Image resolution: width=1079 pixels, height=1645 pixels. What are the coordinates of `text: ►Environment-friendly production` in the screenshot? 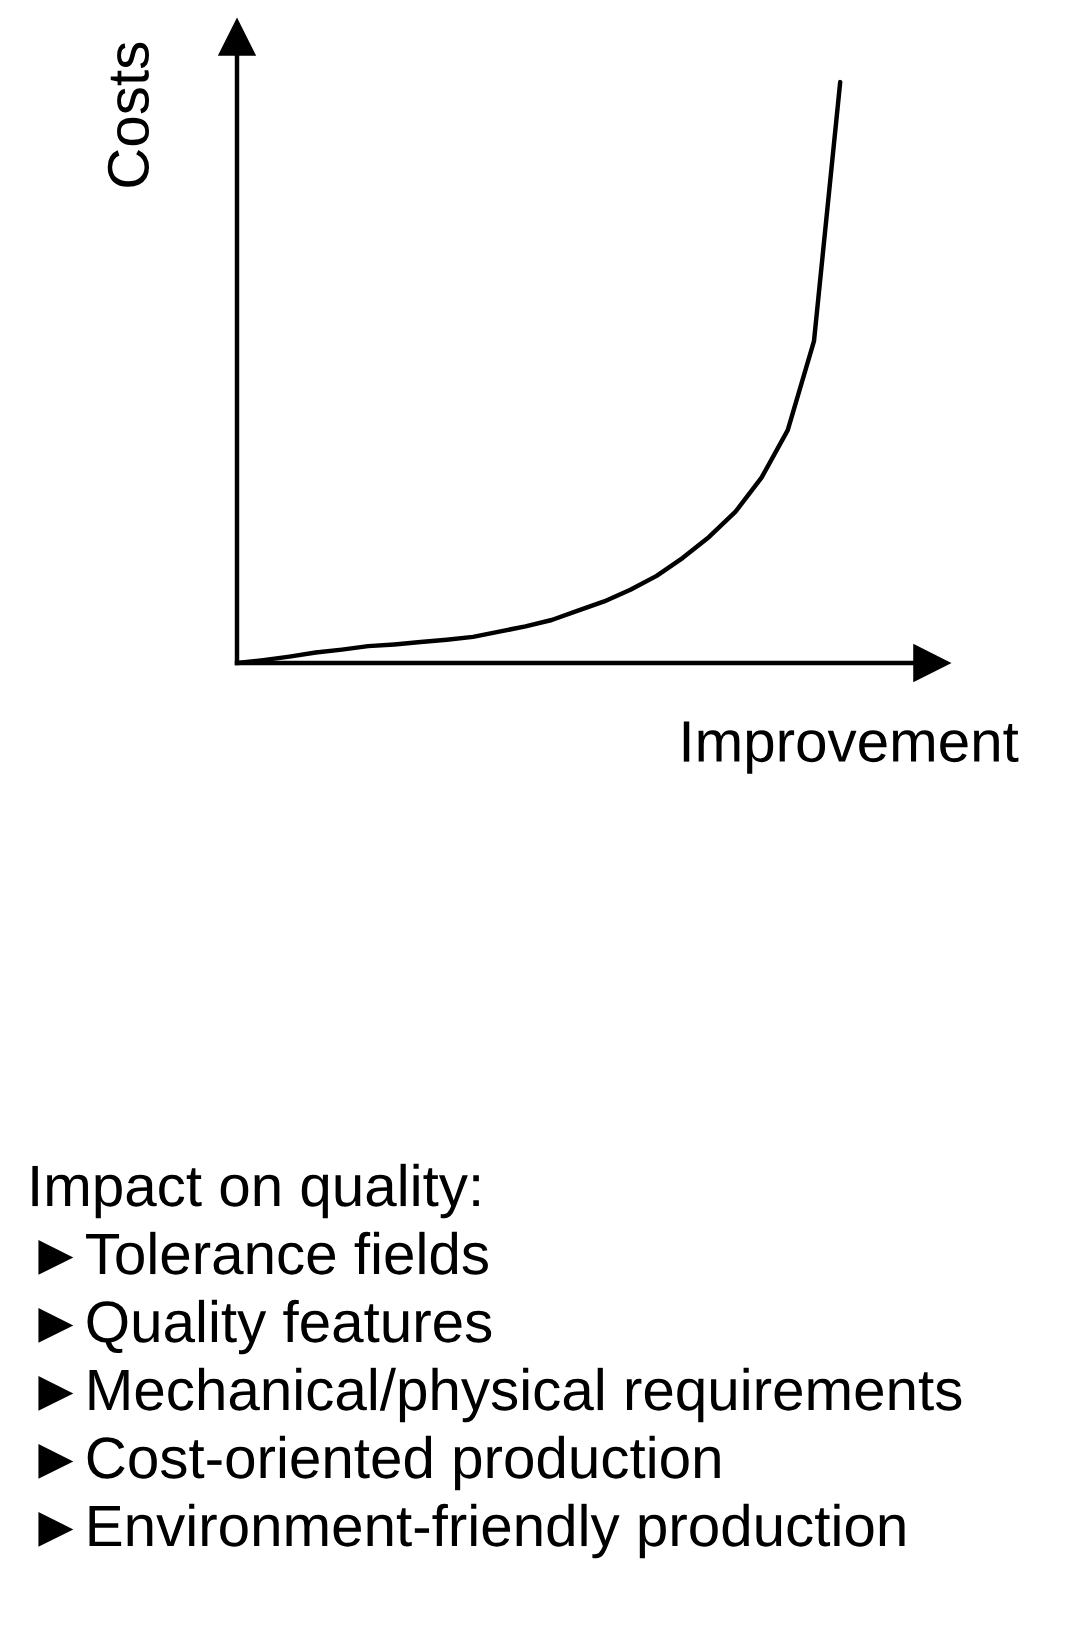 It's located at (471, 1531).